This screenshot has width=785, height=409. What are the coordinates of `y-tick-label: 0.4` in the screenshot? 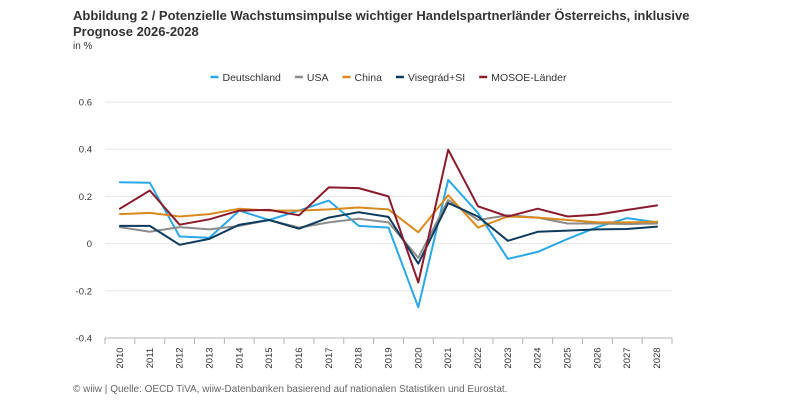 It's located at (85, 150).